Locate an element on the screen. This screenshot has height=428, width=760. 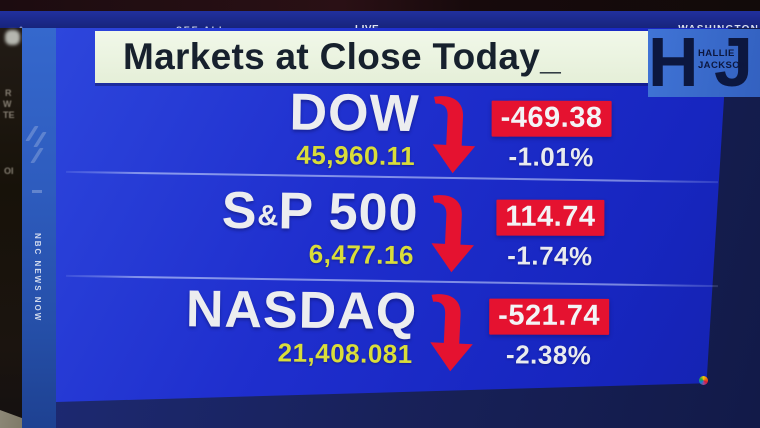
anchor-first-name: HALLIE is located at coordinates (716, 53).